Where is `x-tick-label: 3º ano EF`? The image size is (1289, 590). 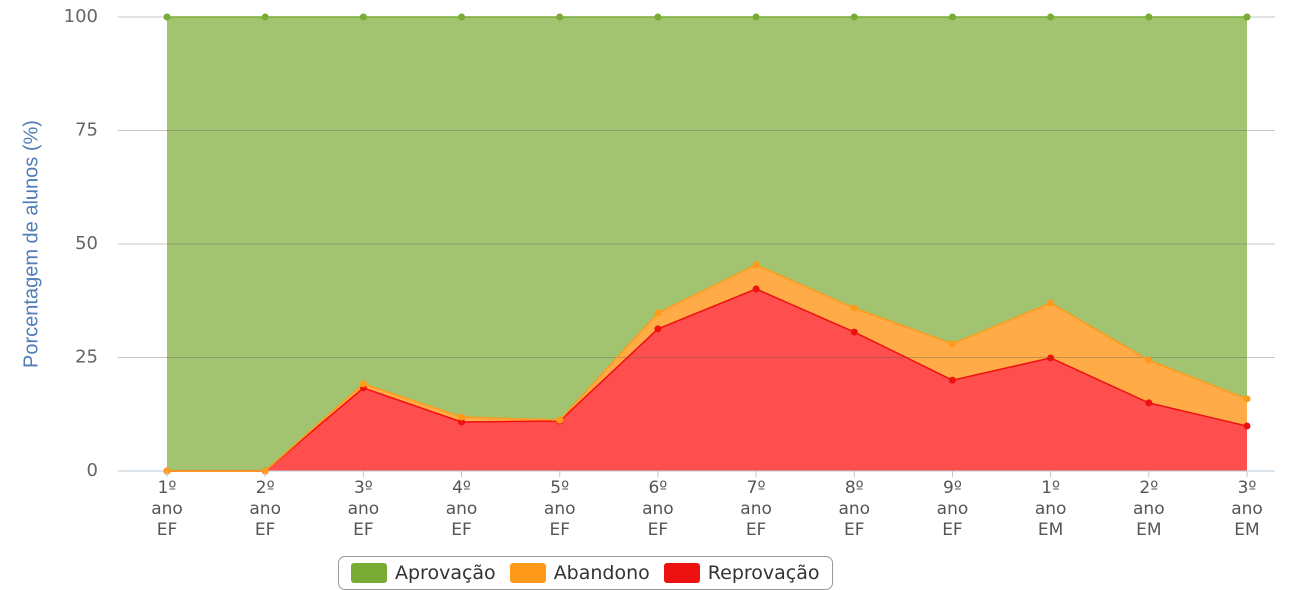 x-tick-label: 3º ano EF is located at coordinates (363, 509).